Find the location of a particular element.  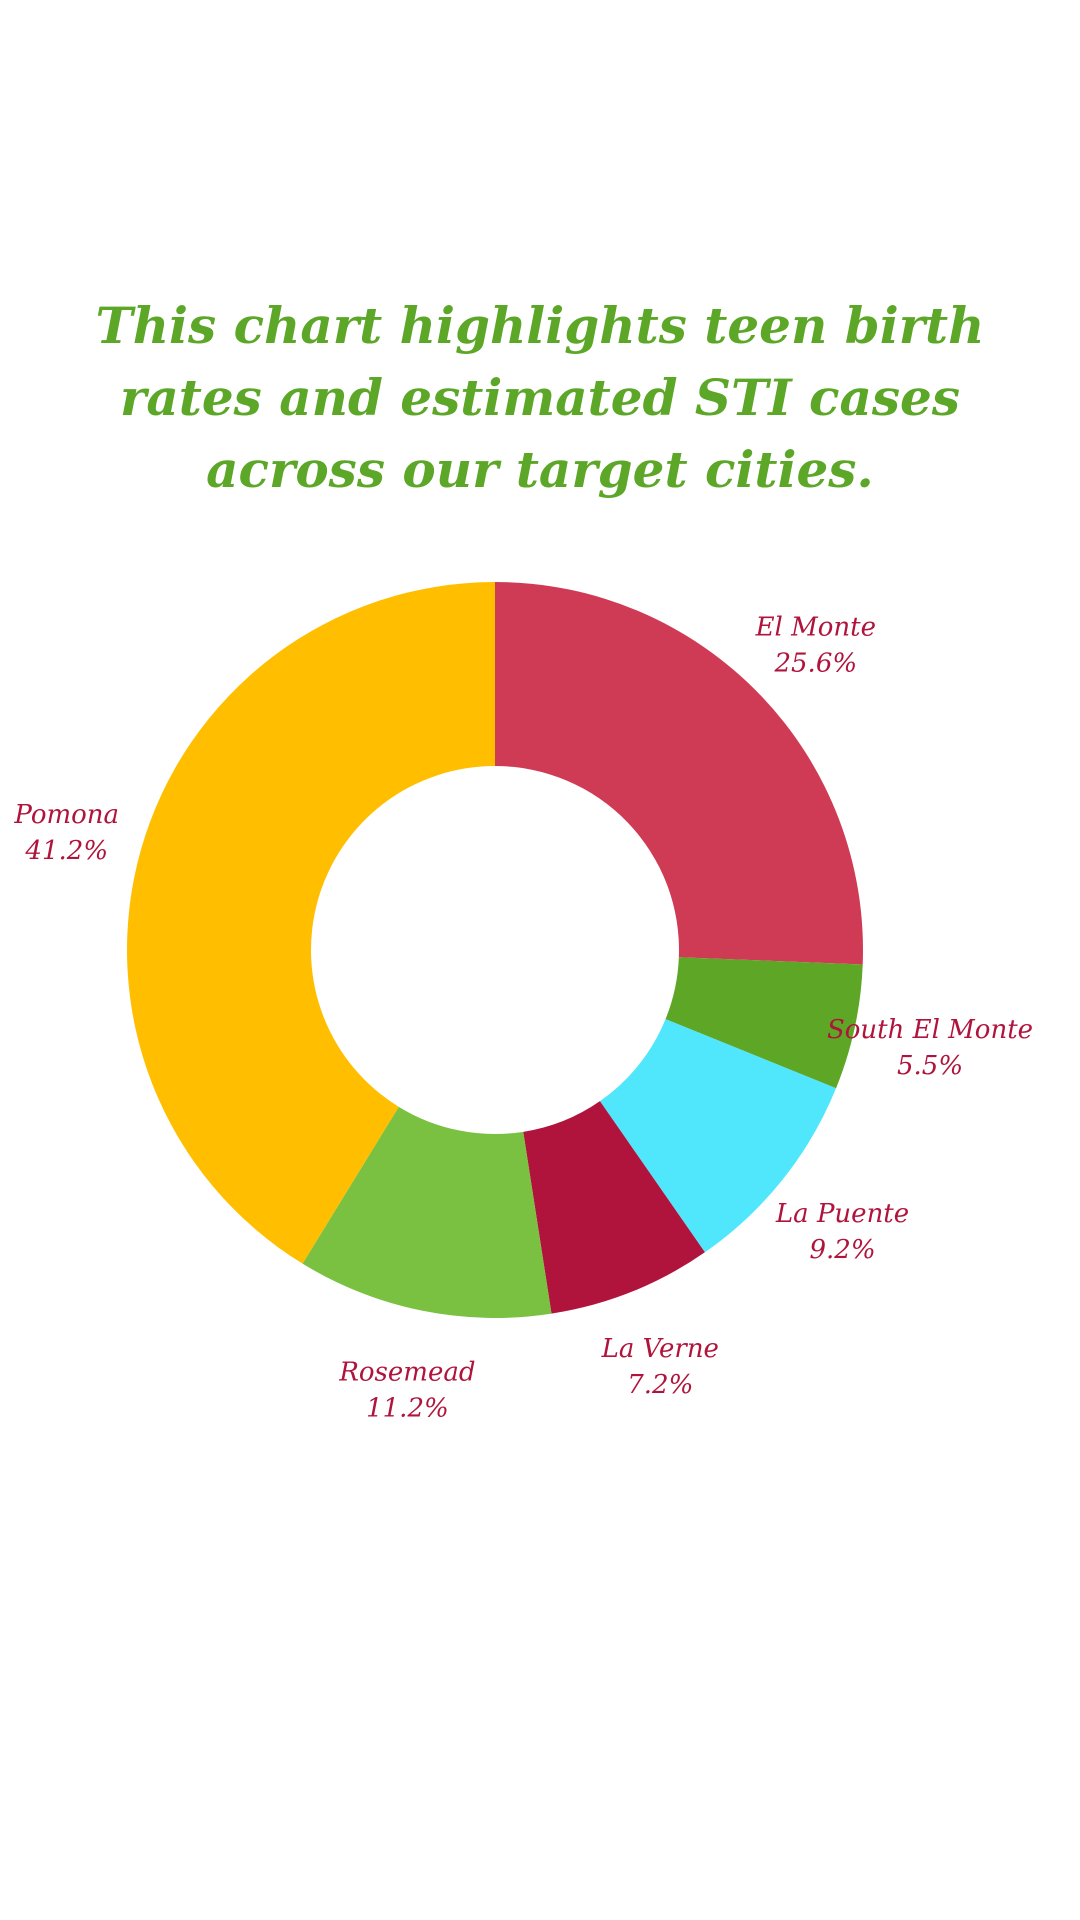

slice-el-monte is located at coordinates (679, 773).